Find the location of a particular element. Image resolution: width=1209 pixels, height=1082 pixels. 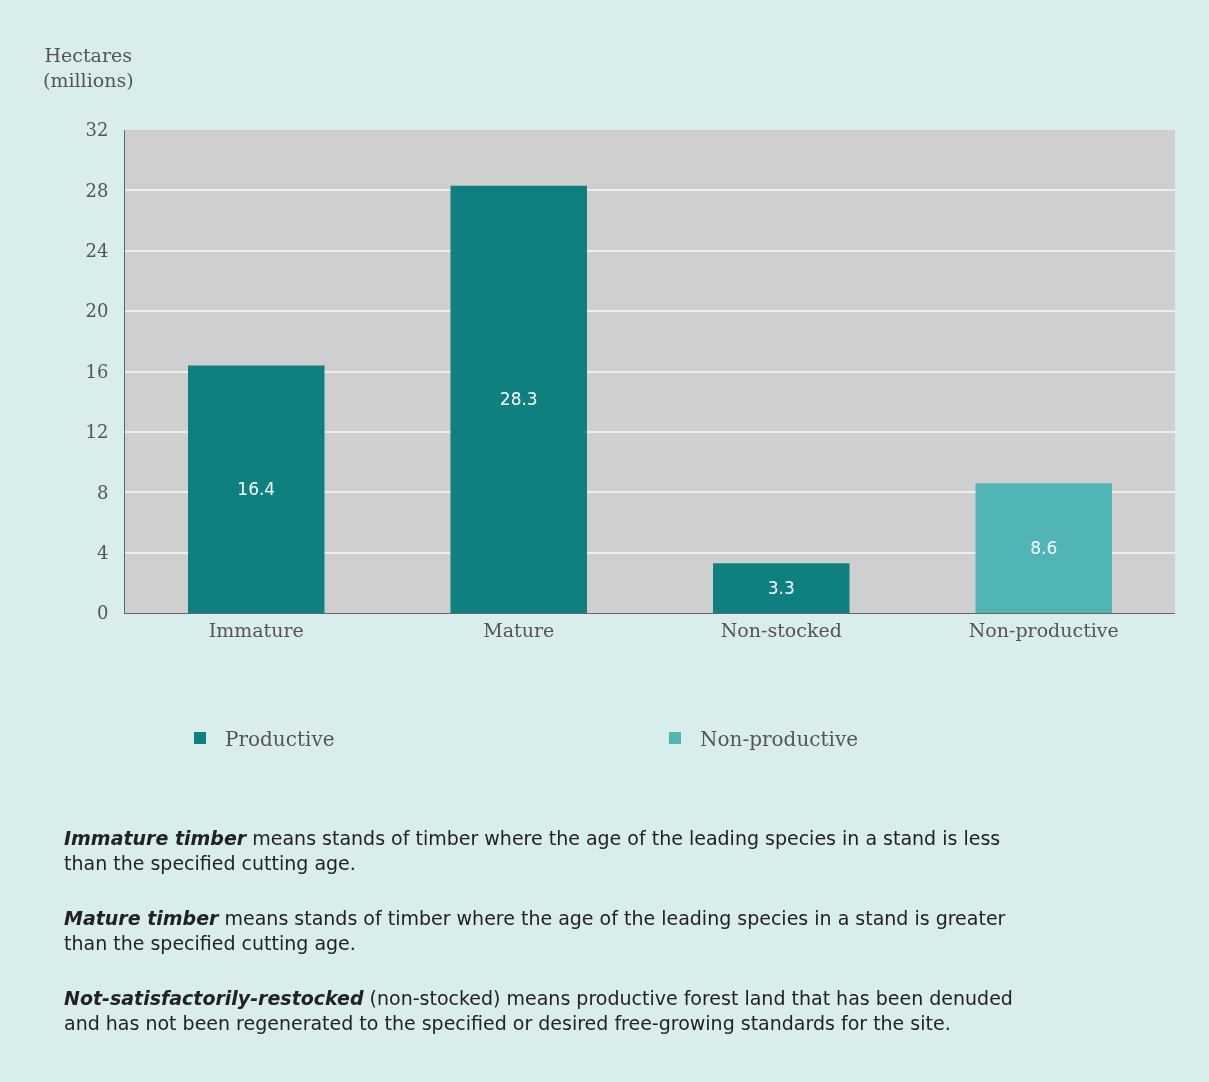

y-tick-label: 16 is located at coordinates (97, 371).